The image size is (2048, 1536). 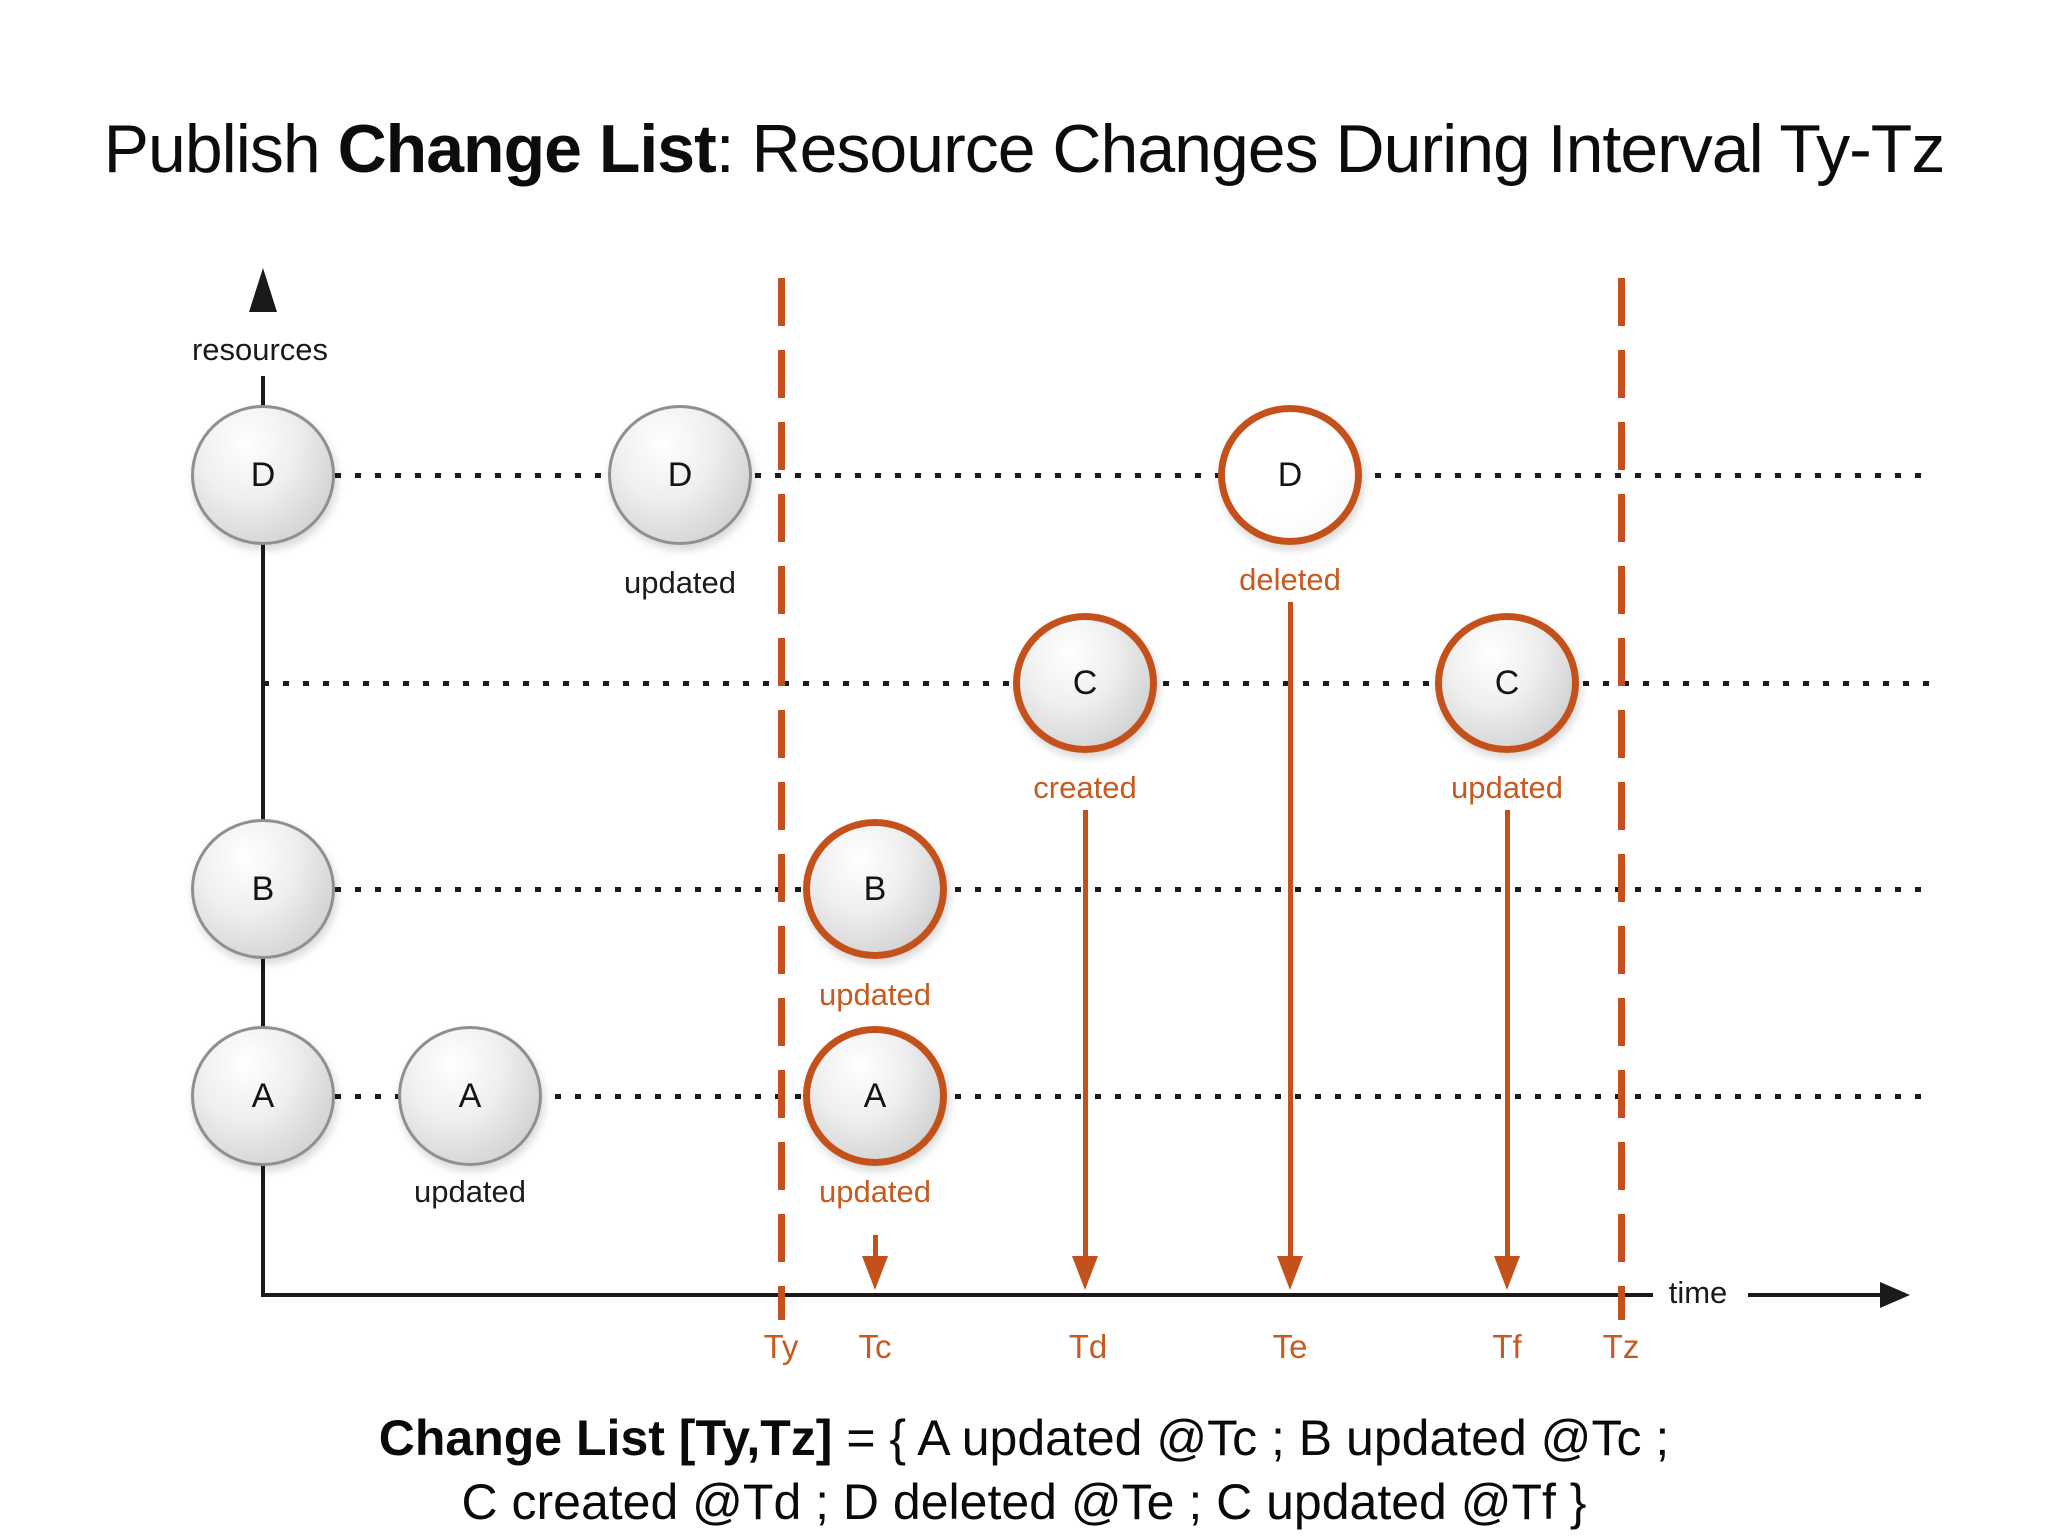 I want to click on row-line-A, so click(x=1133, y=1096).